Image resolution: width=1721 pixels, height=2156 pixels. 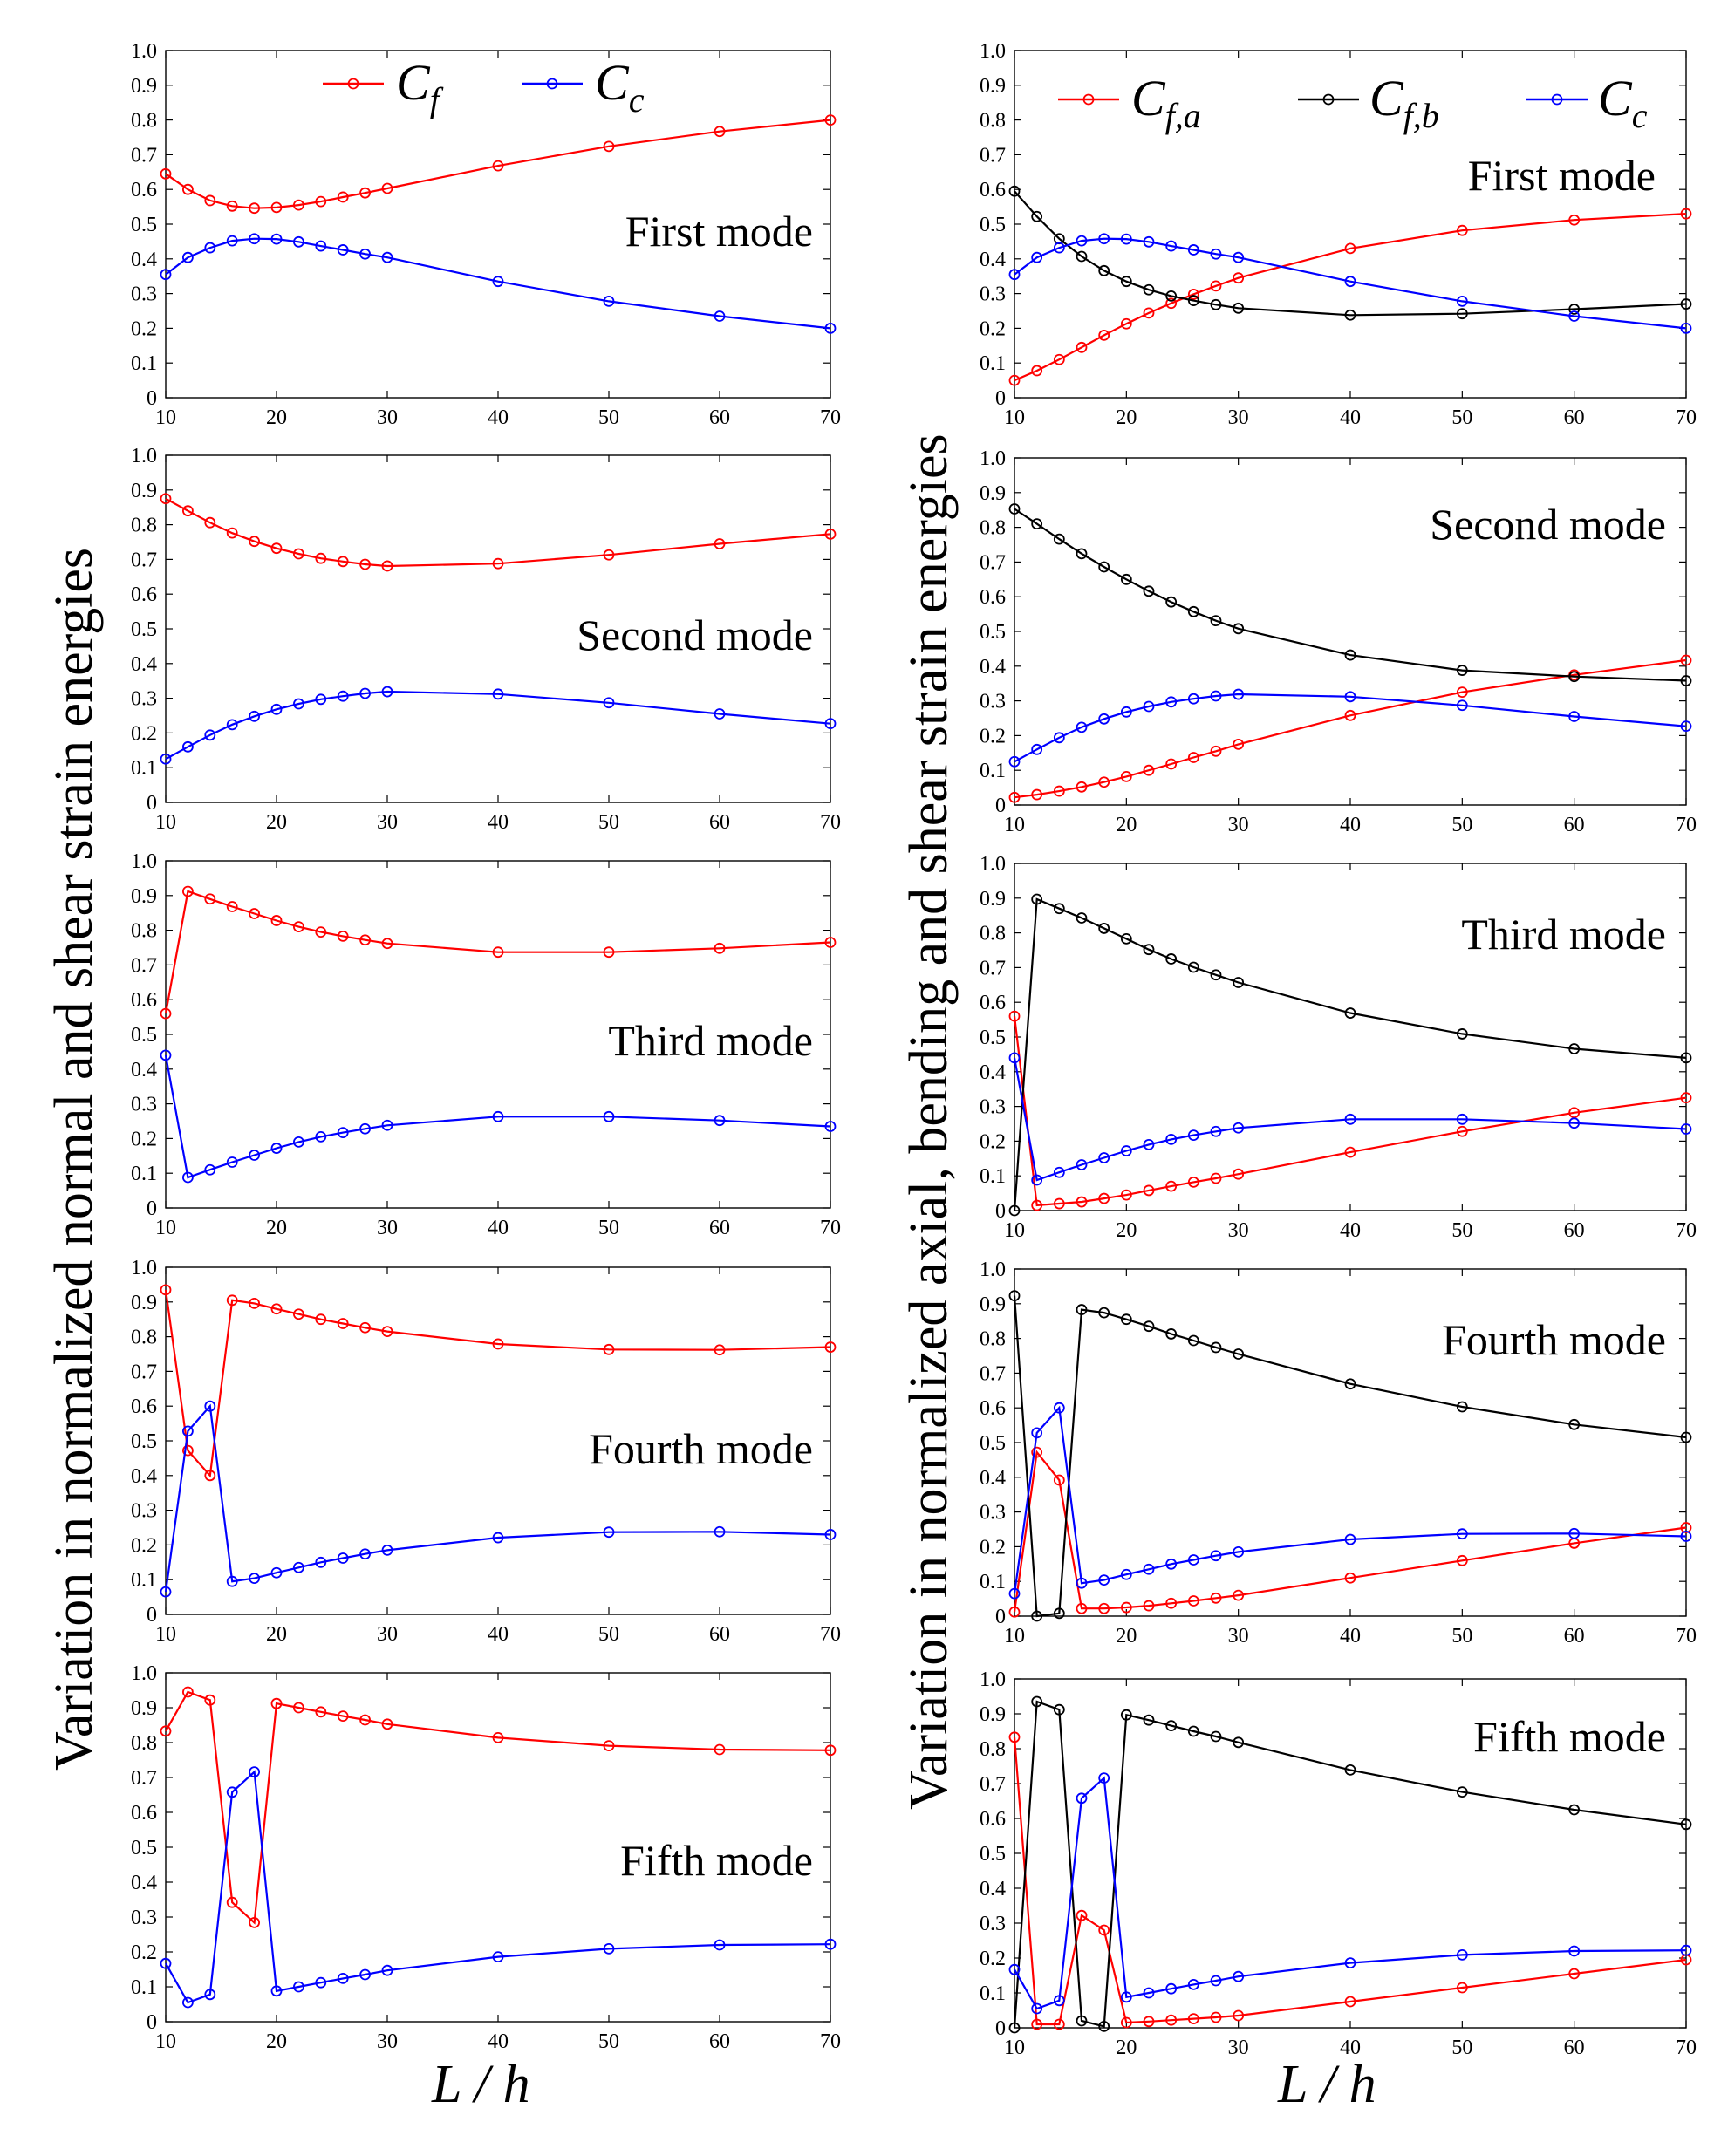 What do you see at coordinates (481, 2085) in the screenshot?
I see `left-x-axis-label: L / h` at bounding box center [481, 2085].